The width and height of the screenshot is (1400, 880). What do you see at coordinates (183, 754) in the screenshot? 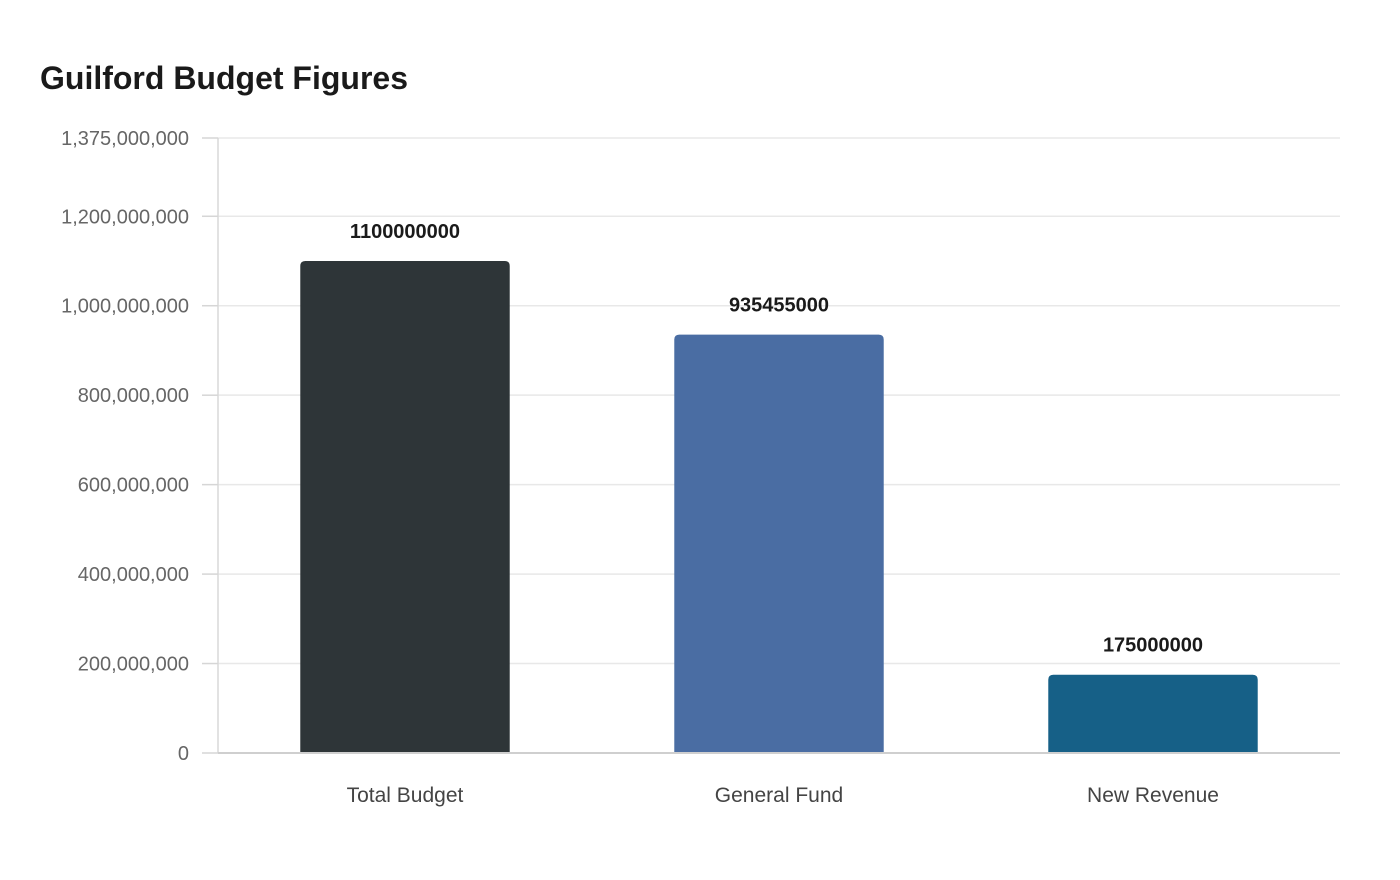
I see `y-tick-label: 0` at bounding box center [183, 754].